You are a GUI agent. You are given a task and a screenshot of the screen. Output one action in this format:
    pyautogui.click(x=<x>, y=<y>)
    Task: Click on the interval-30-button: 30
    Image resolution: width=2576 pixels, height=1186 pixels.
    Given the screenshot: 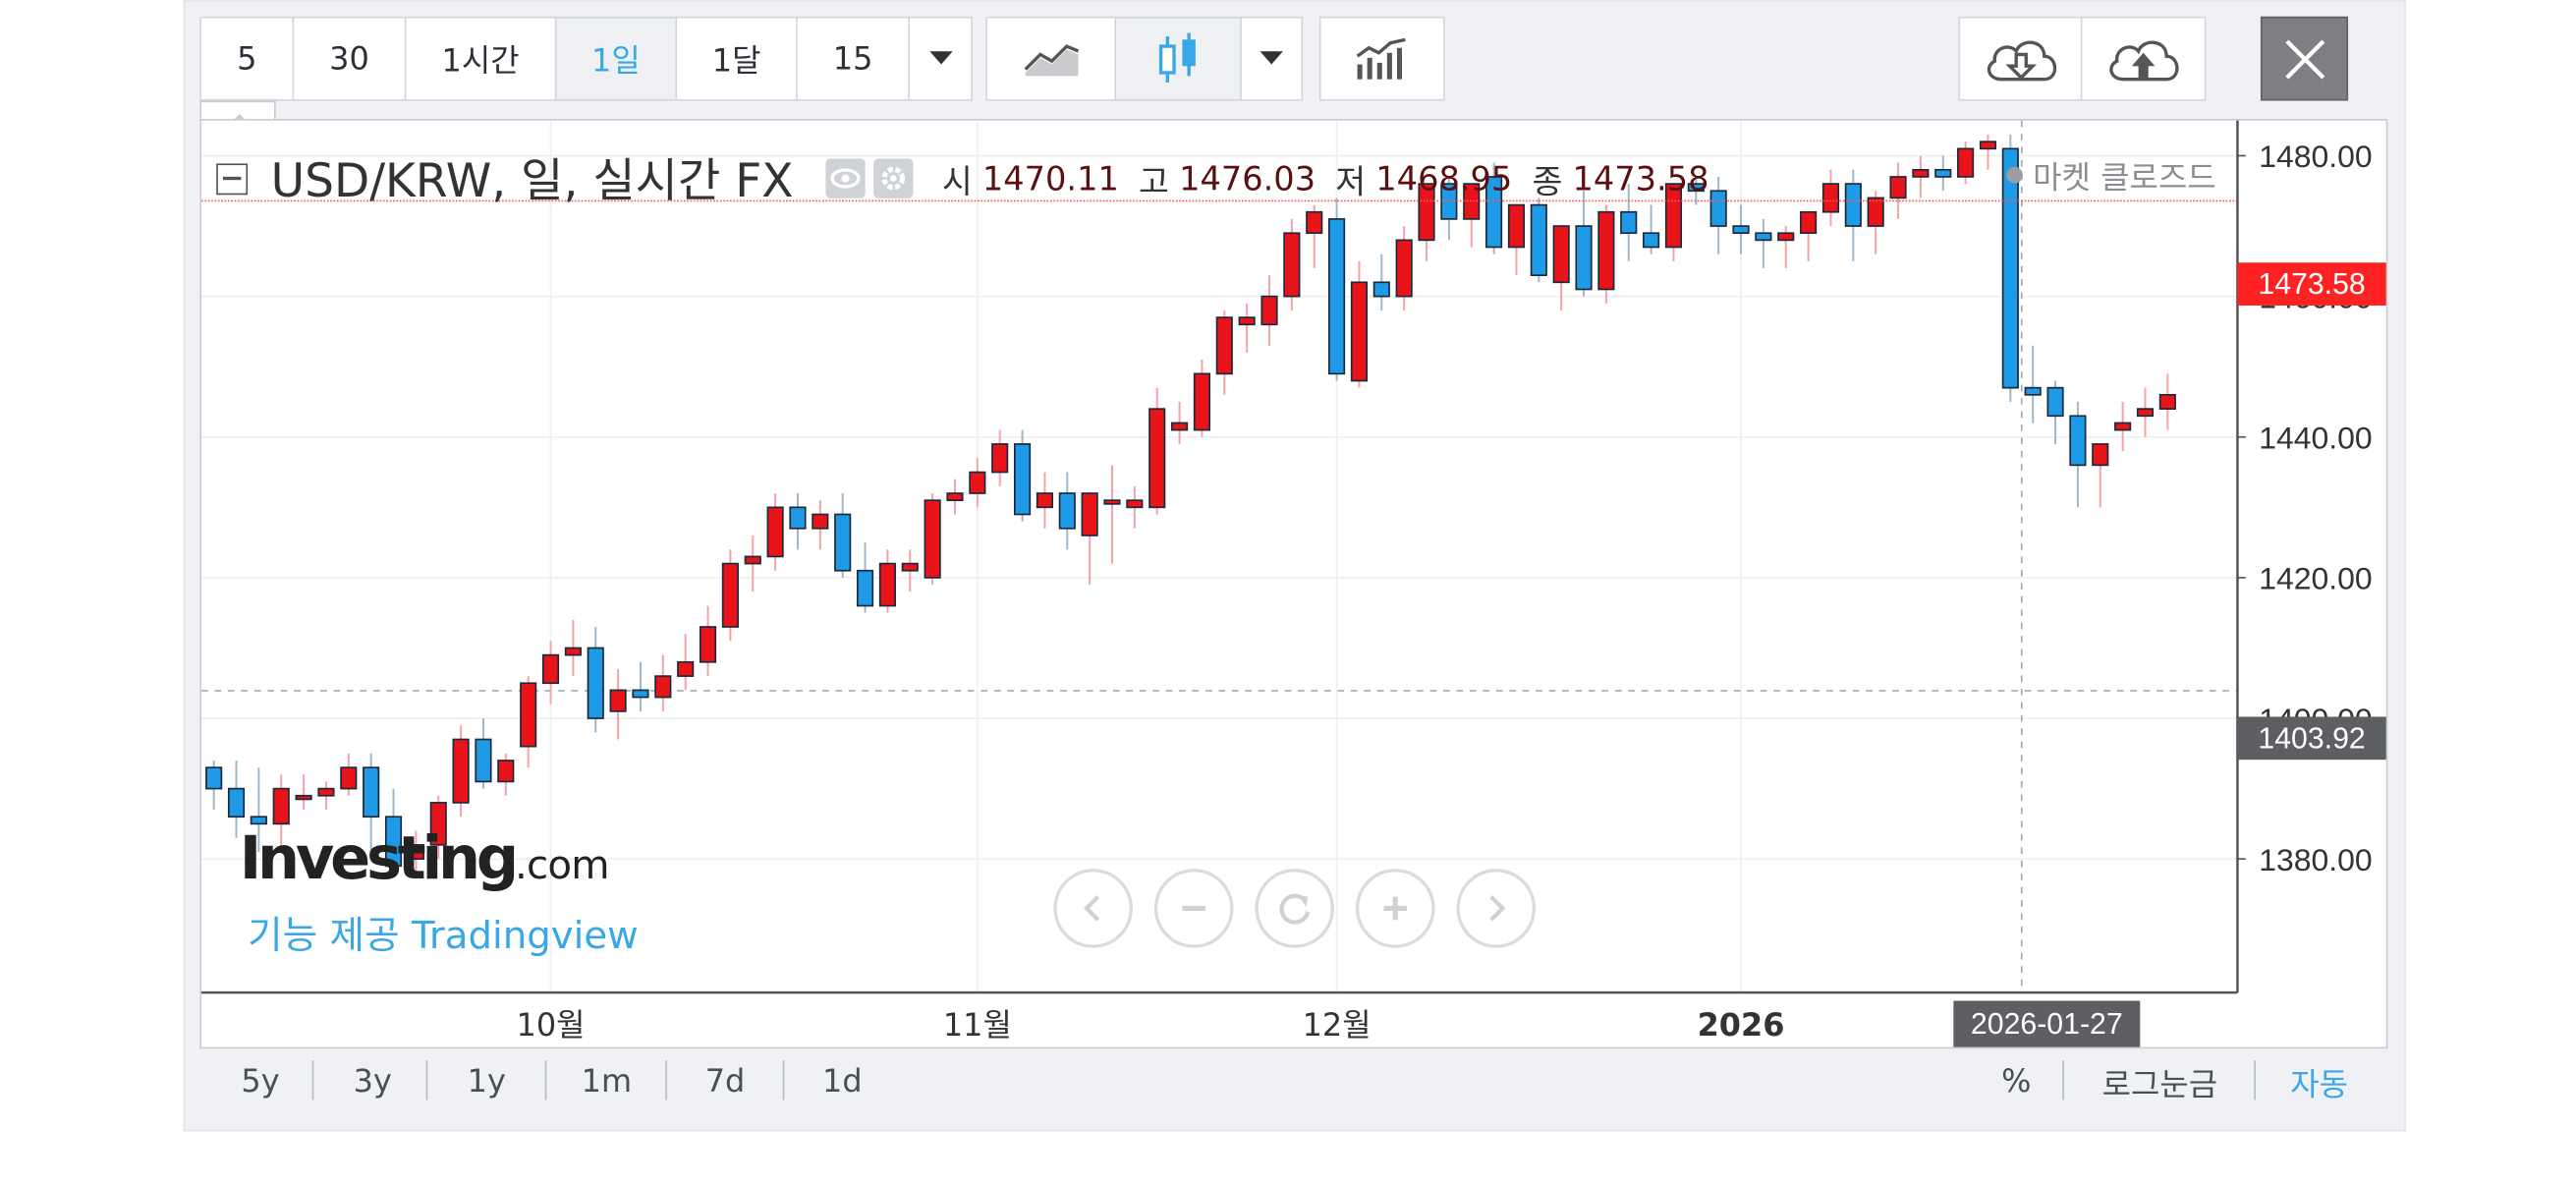 What is the action you would take?
    pyautogui.click(x=350, y=59)
    